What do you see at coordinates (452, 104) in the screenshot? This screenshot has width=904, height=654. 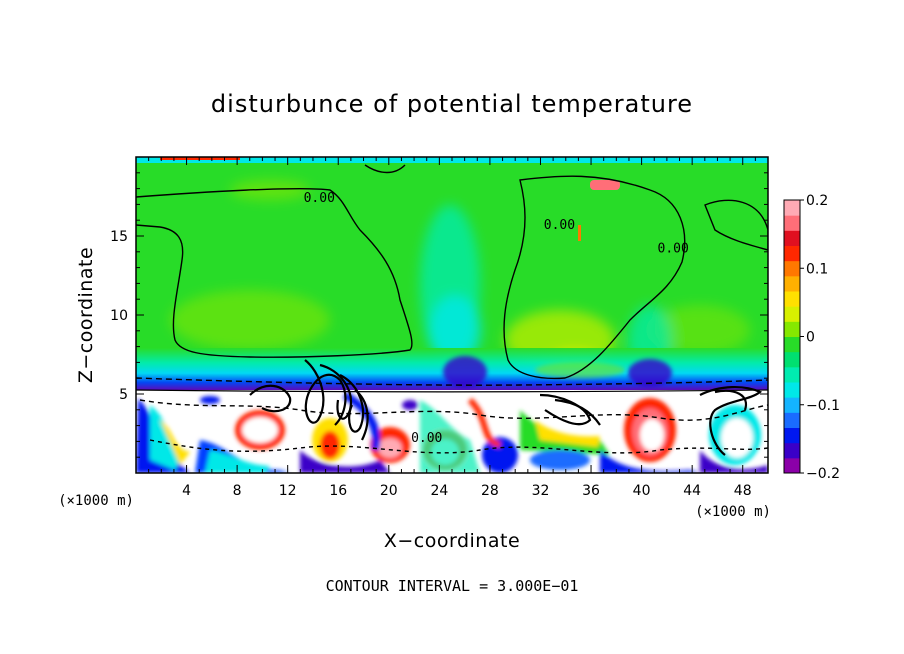 I see `chart-title: disturbunce of potential temperature` at bounding box center [452, 104].